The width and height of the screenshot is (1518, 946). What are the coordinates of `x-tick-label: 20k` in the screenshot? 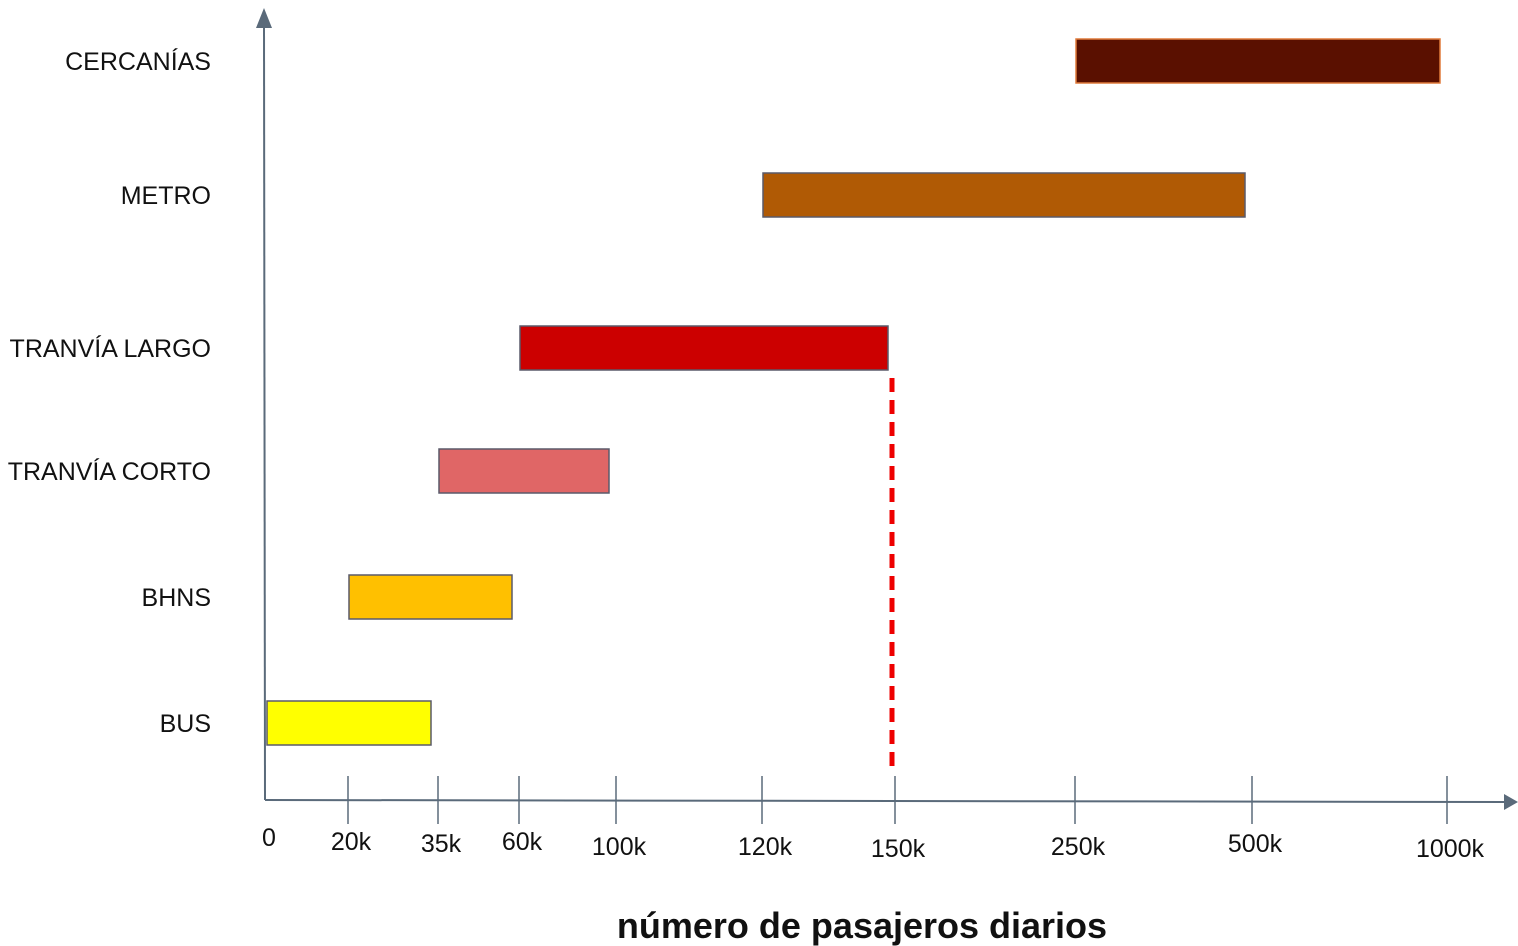 It's located at (351, 842).